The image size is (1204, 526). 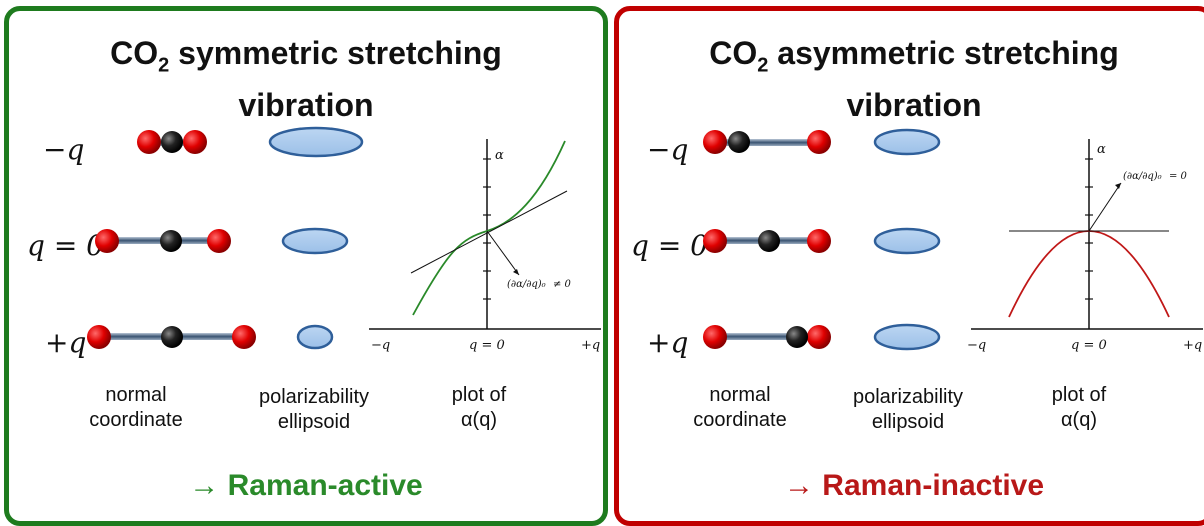 What do you see at coordinates (914, 485) in the screenshot?
I see `raman-verdict: → Raman-inactive` at bounding box center [914, 485].